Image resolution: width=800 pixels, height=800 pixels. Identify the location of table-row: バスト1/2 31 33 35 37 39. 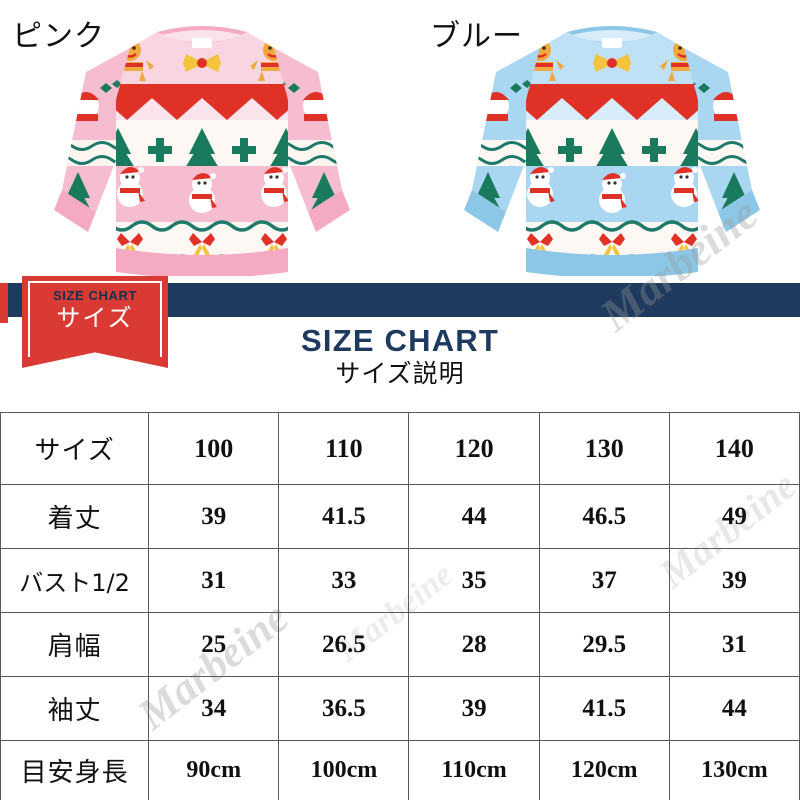
(400, 580).